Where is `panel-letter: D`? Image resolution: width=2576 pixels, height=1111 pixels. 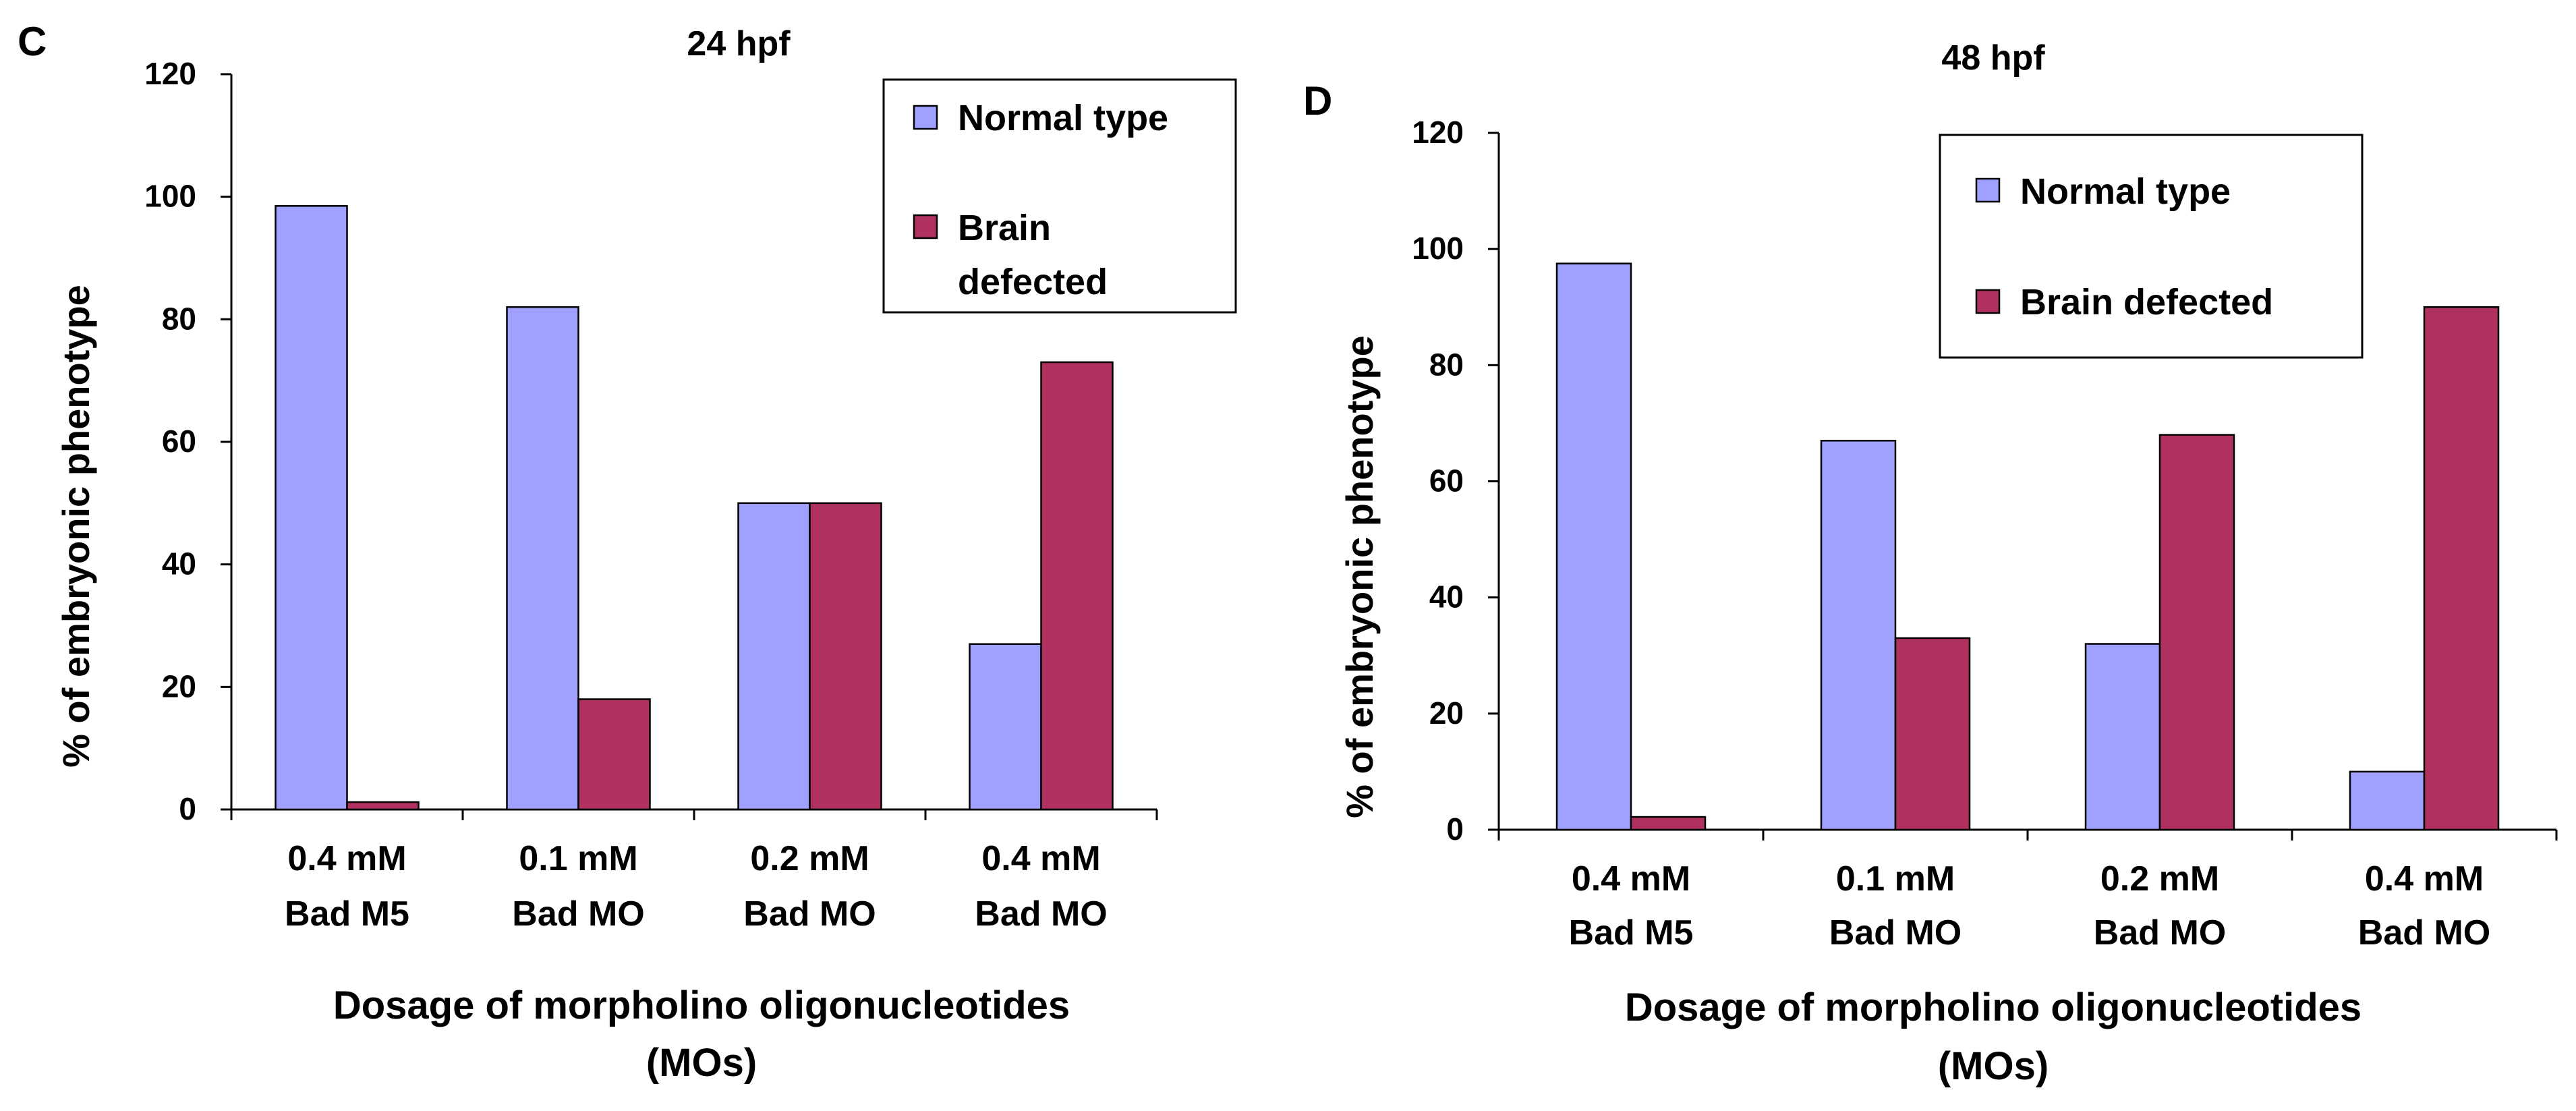 panel-letter: D is located at coordinates (1317, 100).